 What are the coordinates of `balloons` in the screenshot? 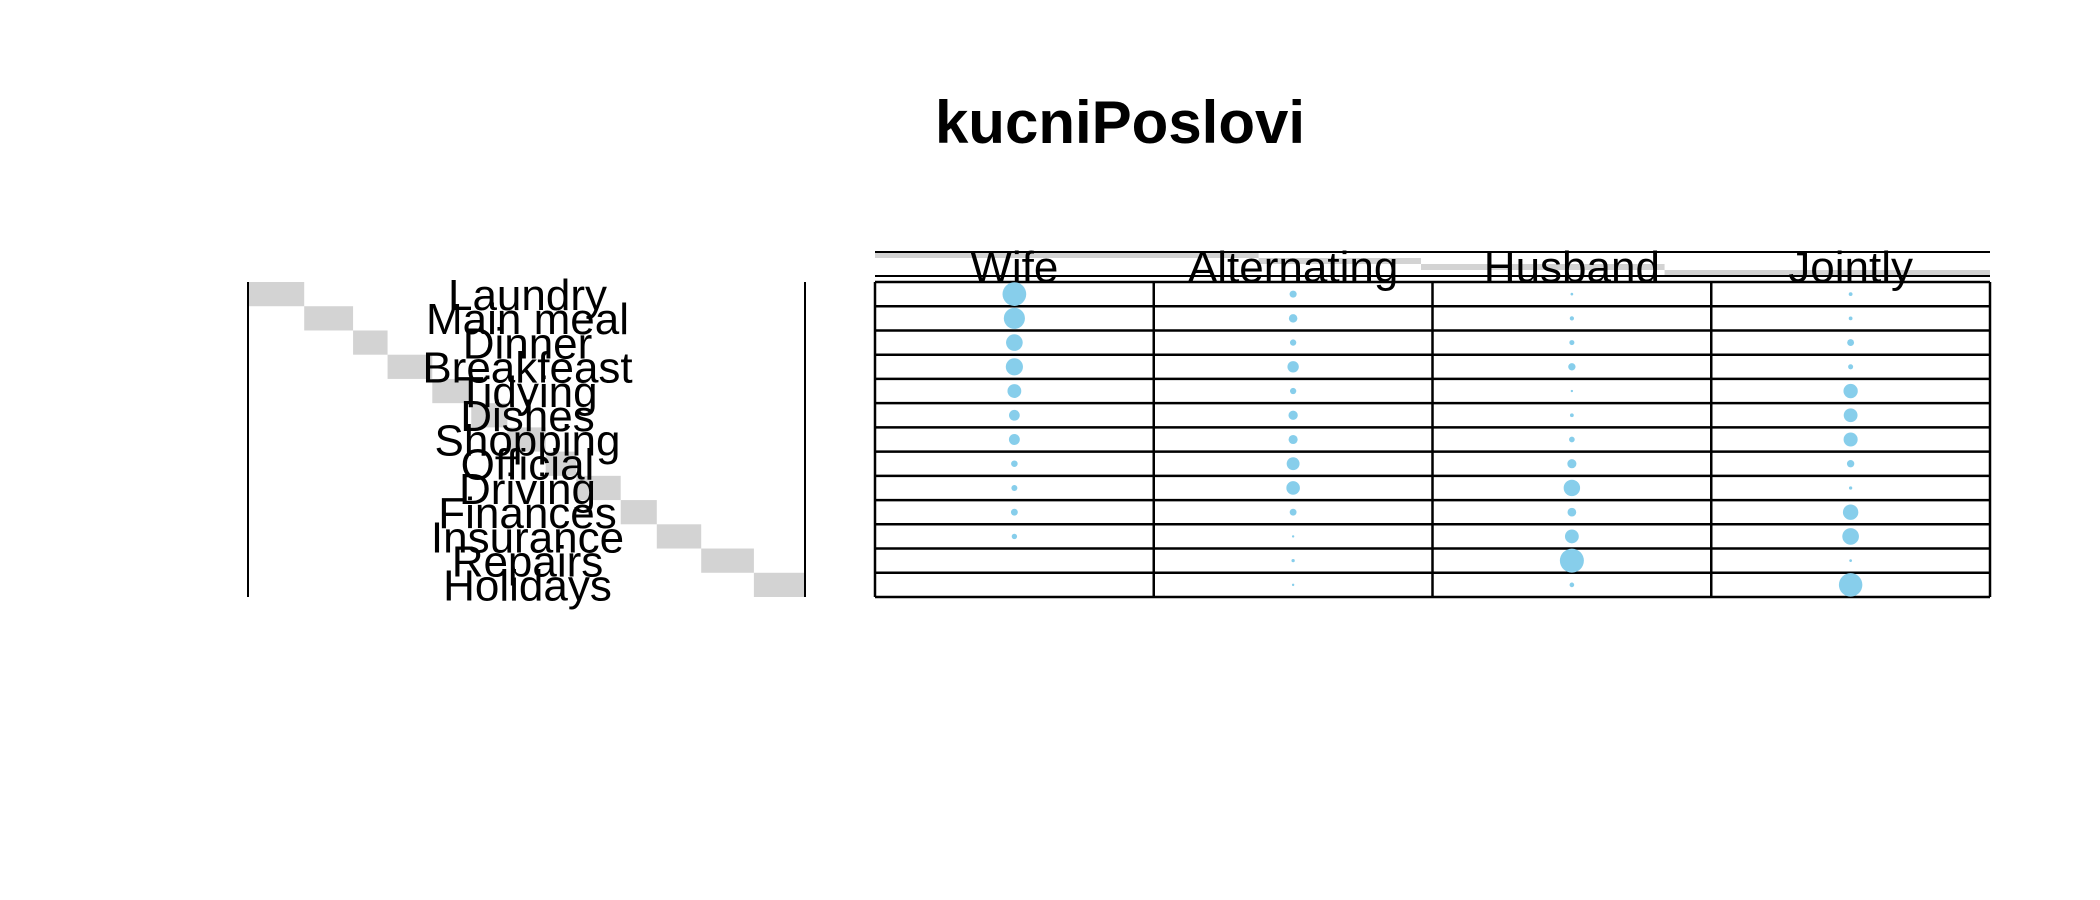 It's located at (1432, 439).